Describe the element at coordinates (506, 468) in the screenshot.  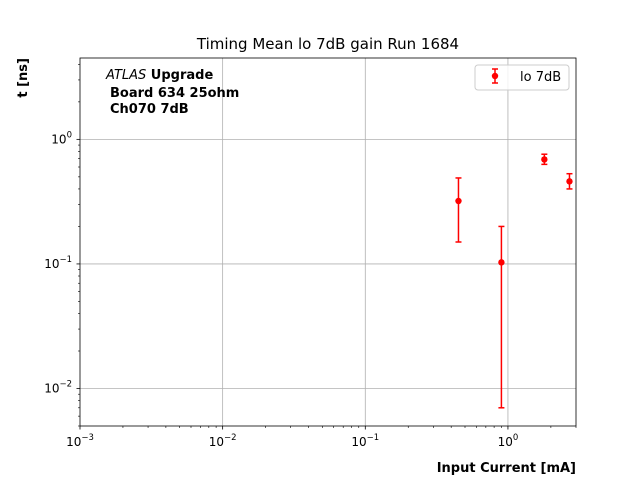
I see `x-axis-label: Input Current [mA]` at that location.